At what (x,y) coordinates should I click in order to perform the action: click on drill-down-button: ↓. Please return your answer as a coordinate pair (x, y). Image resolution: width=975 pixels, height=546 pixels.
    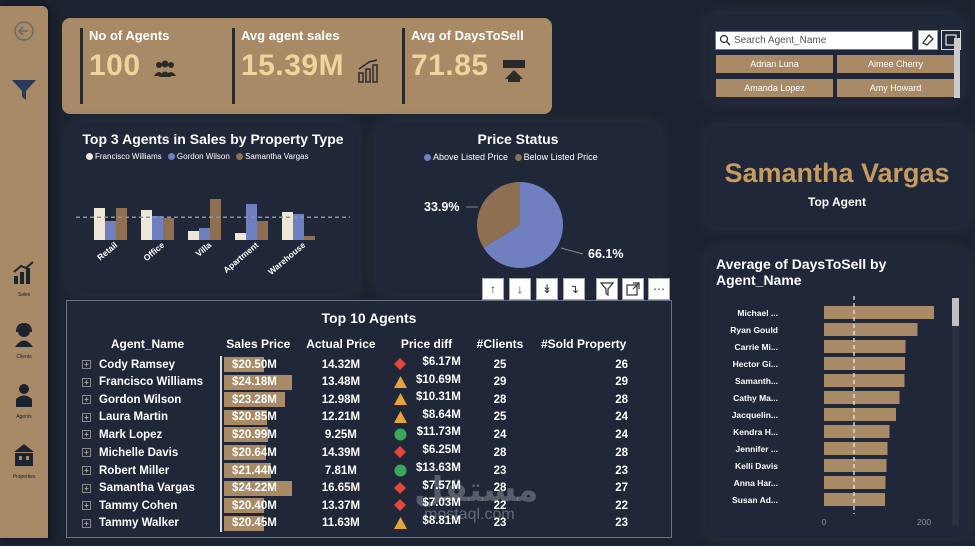
    Looking at the image, I should click on (520, 289).